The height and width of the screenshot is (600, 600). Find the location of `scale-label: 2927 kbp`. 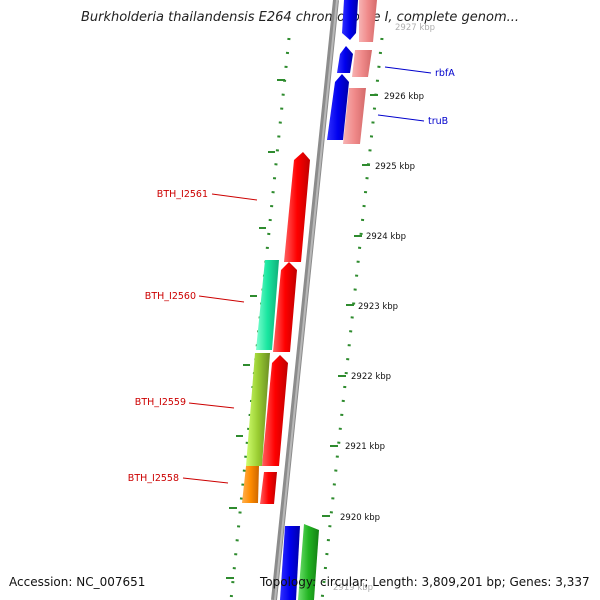

scale-label: 2927 kbp is located at coordinates (415, 28).